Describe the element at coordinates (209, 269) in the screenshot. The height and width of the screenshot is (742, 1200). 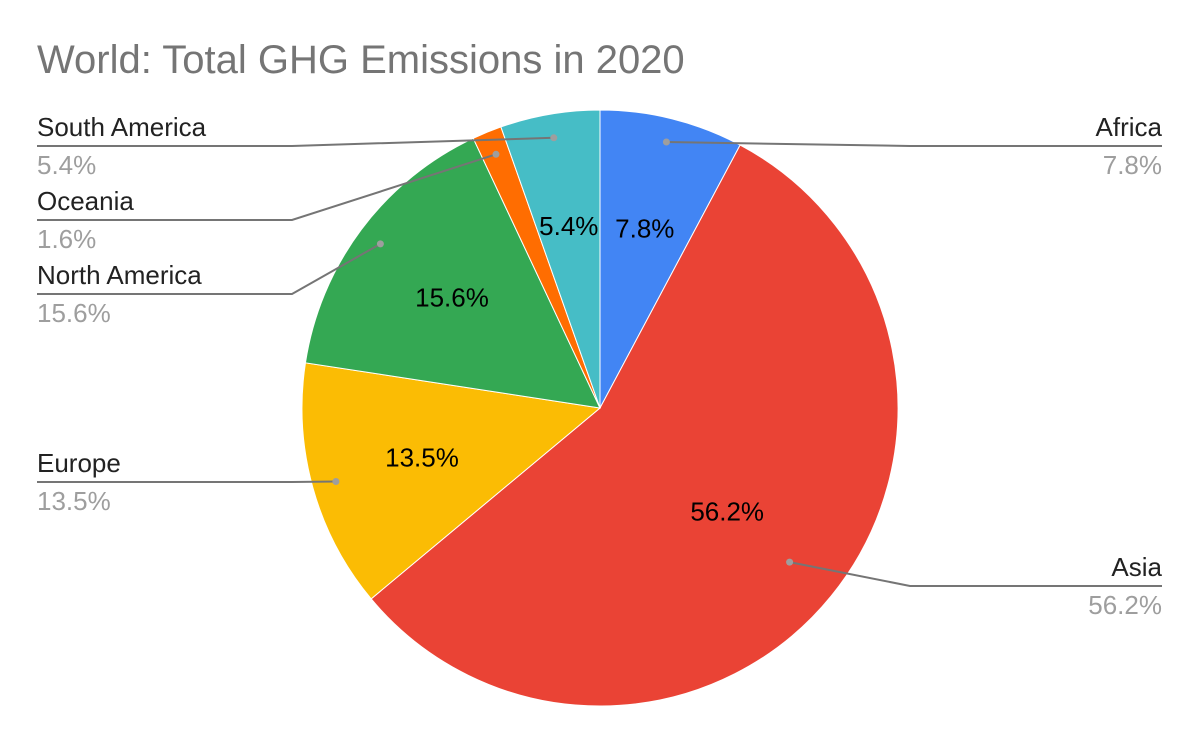
I see `leader-line-north-america` at that location.